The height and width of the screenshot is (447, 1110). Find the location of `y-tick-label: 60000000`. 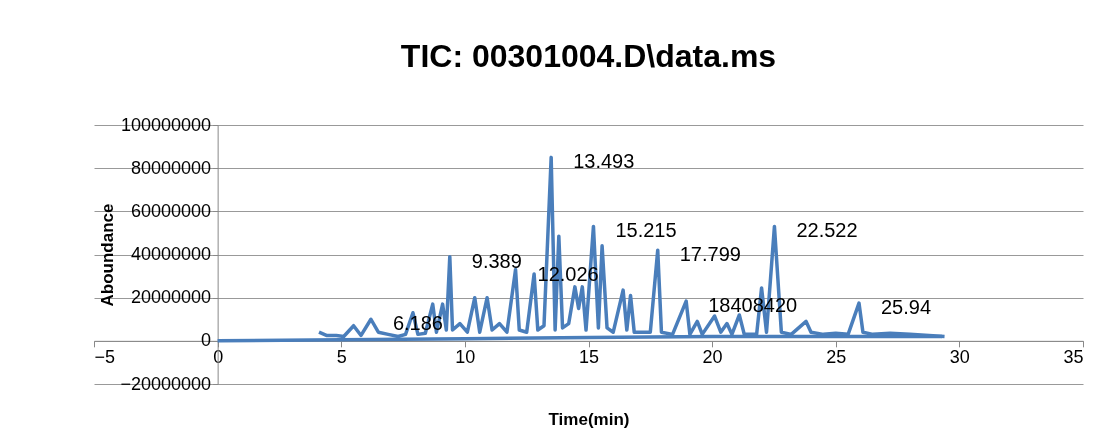

y-tick-label: 60000000 is located at coordinates (171, 210).